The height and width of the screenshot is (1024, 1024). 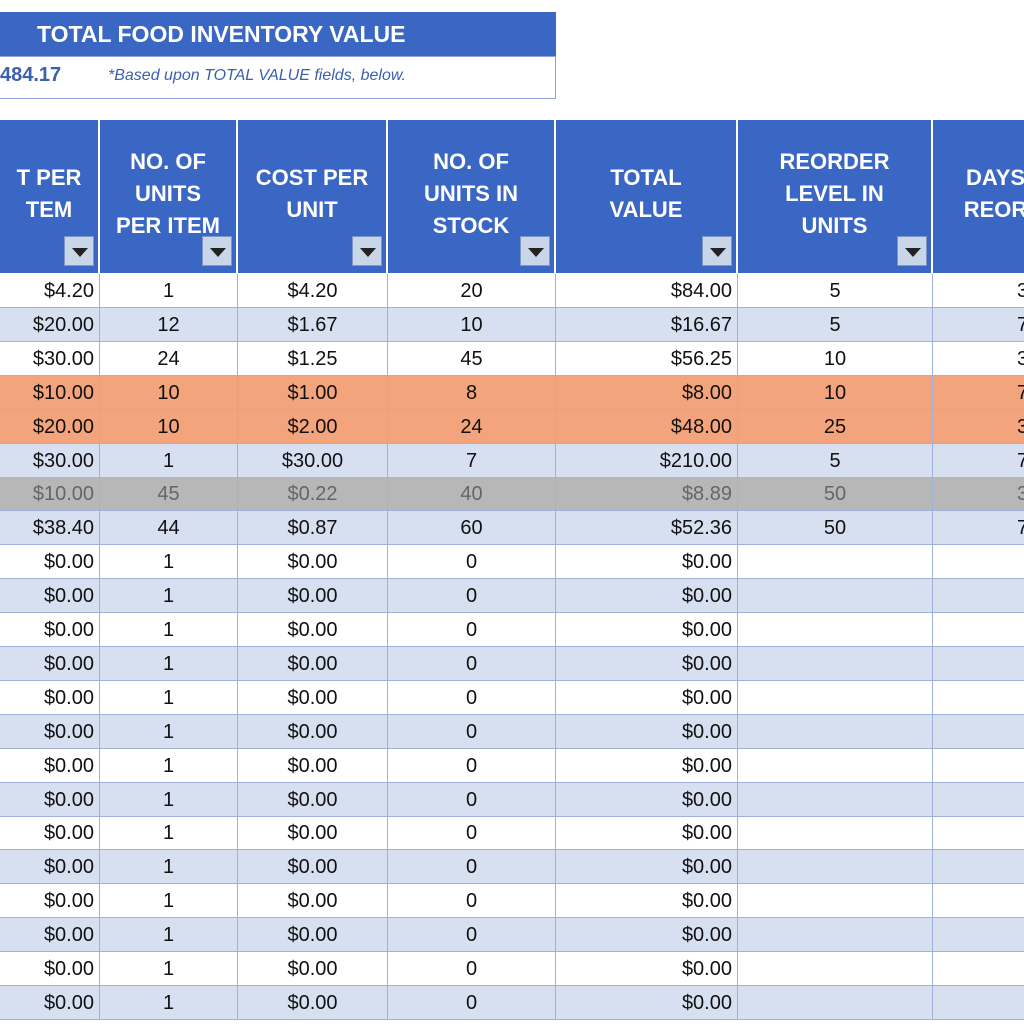 What do you see at coordinates (647, 291) in the screenshot?
I see `table-cell: $84.00` at bounding box center [647, 291].